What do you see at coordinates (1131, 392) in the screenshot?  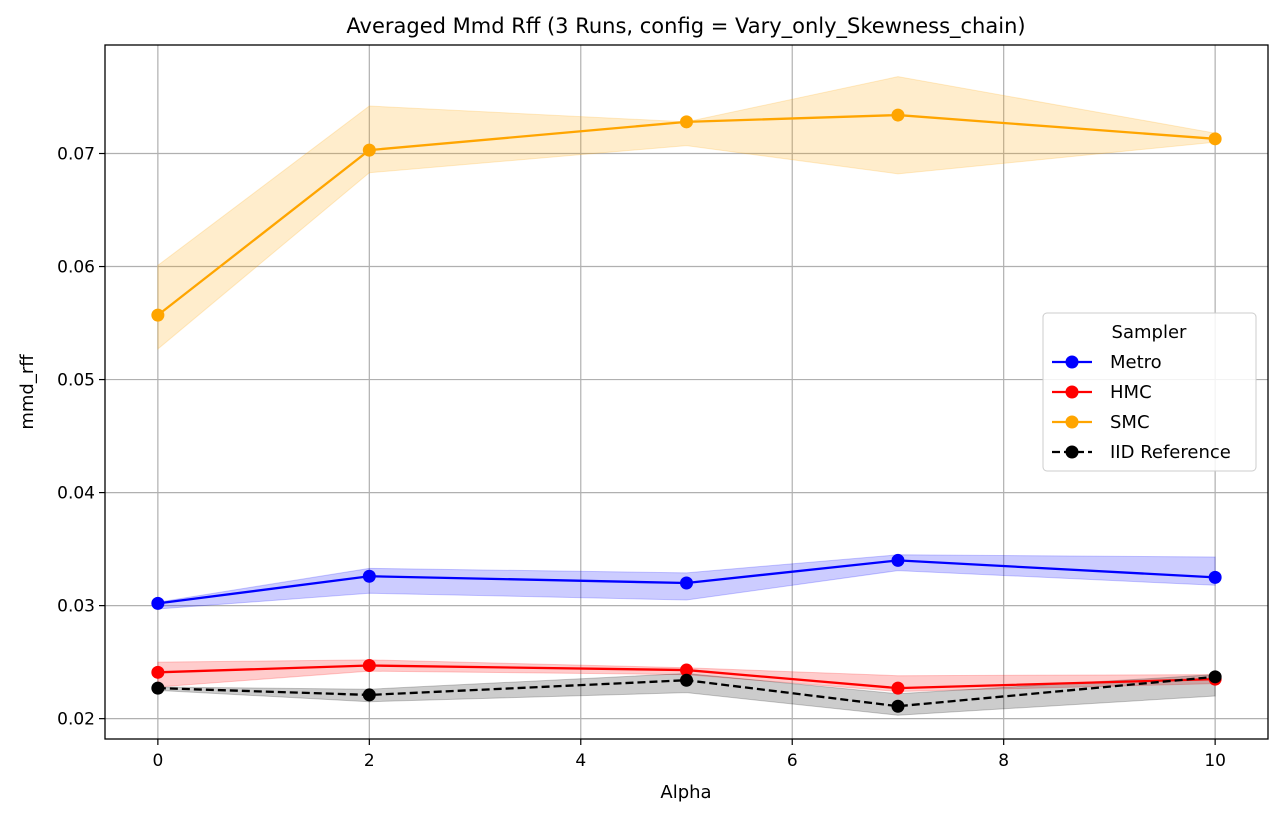 I see `legend-label: HMC` at bounding box center [1131, 392].